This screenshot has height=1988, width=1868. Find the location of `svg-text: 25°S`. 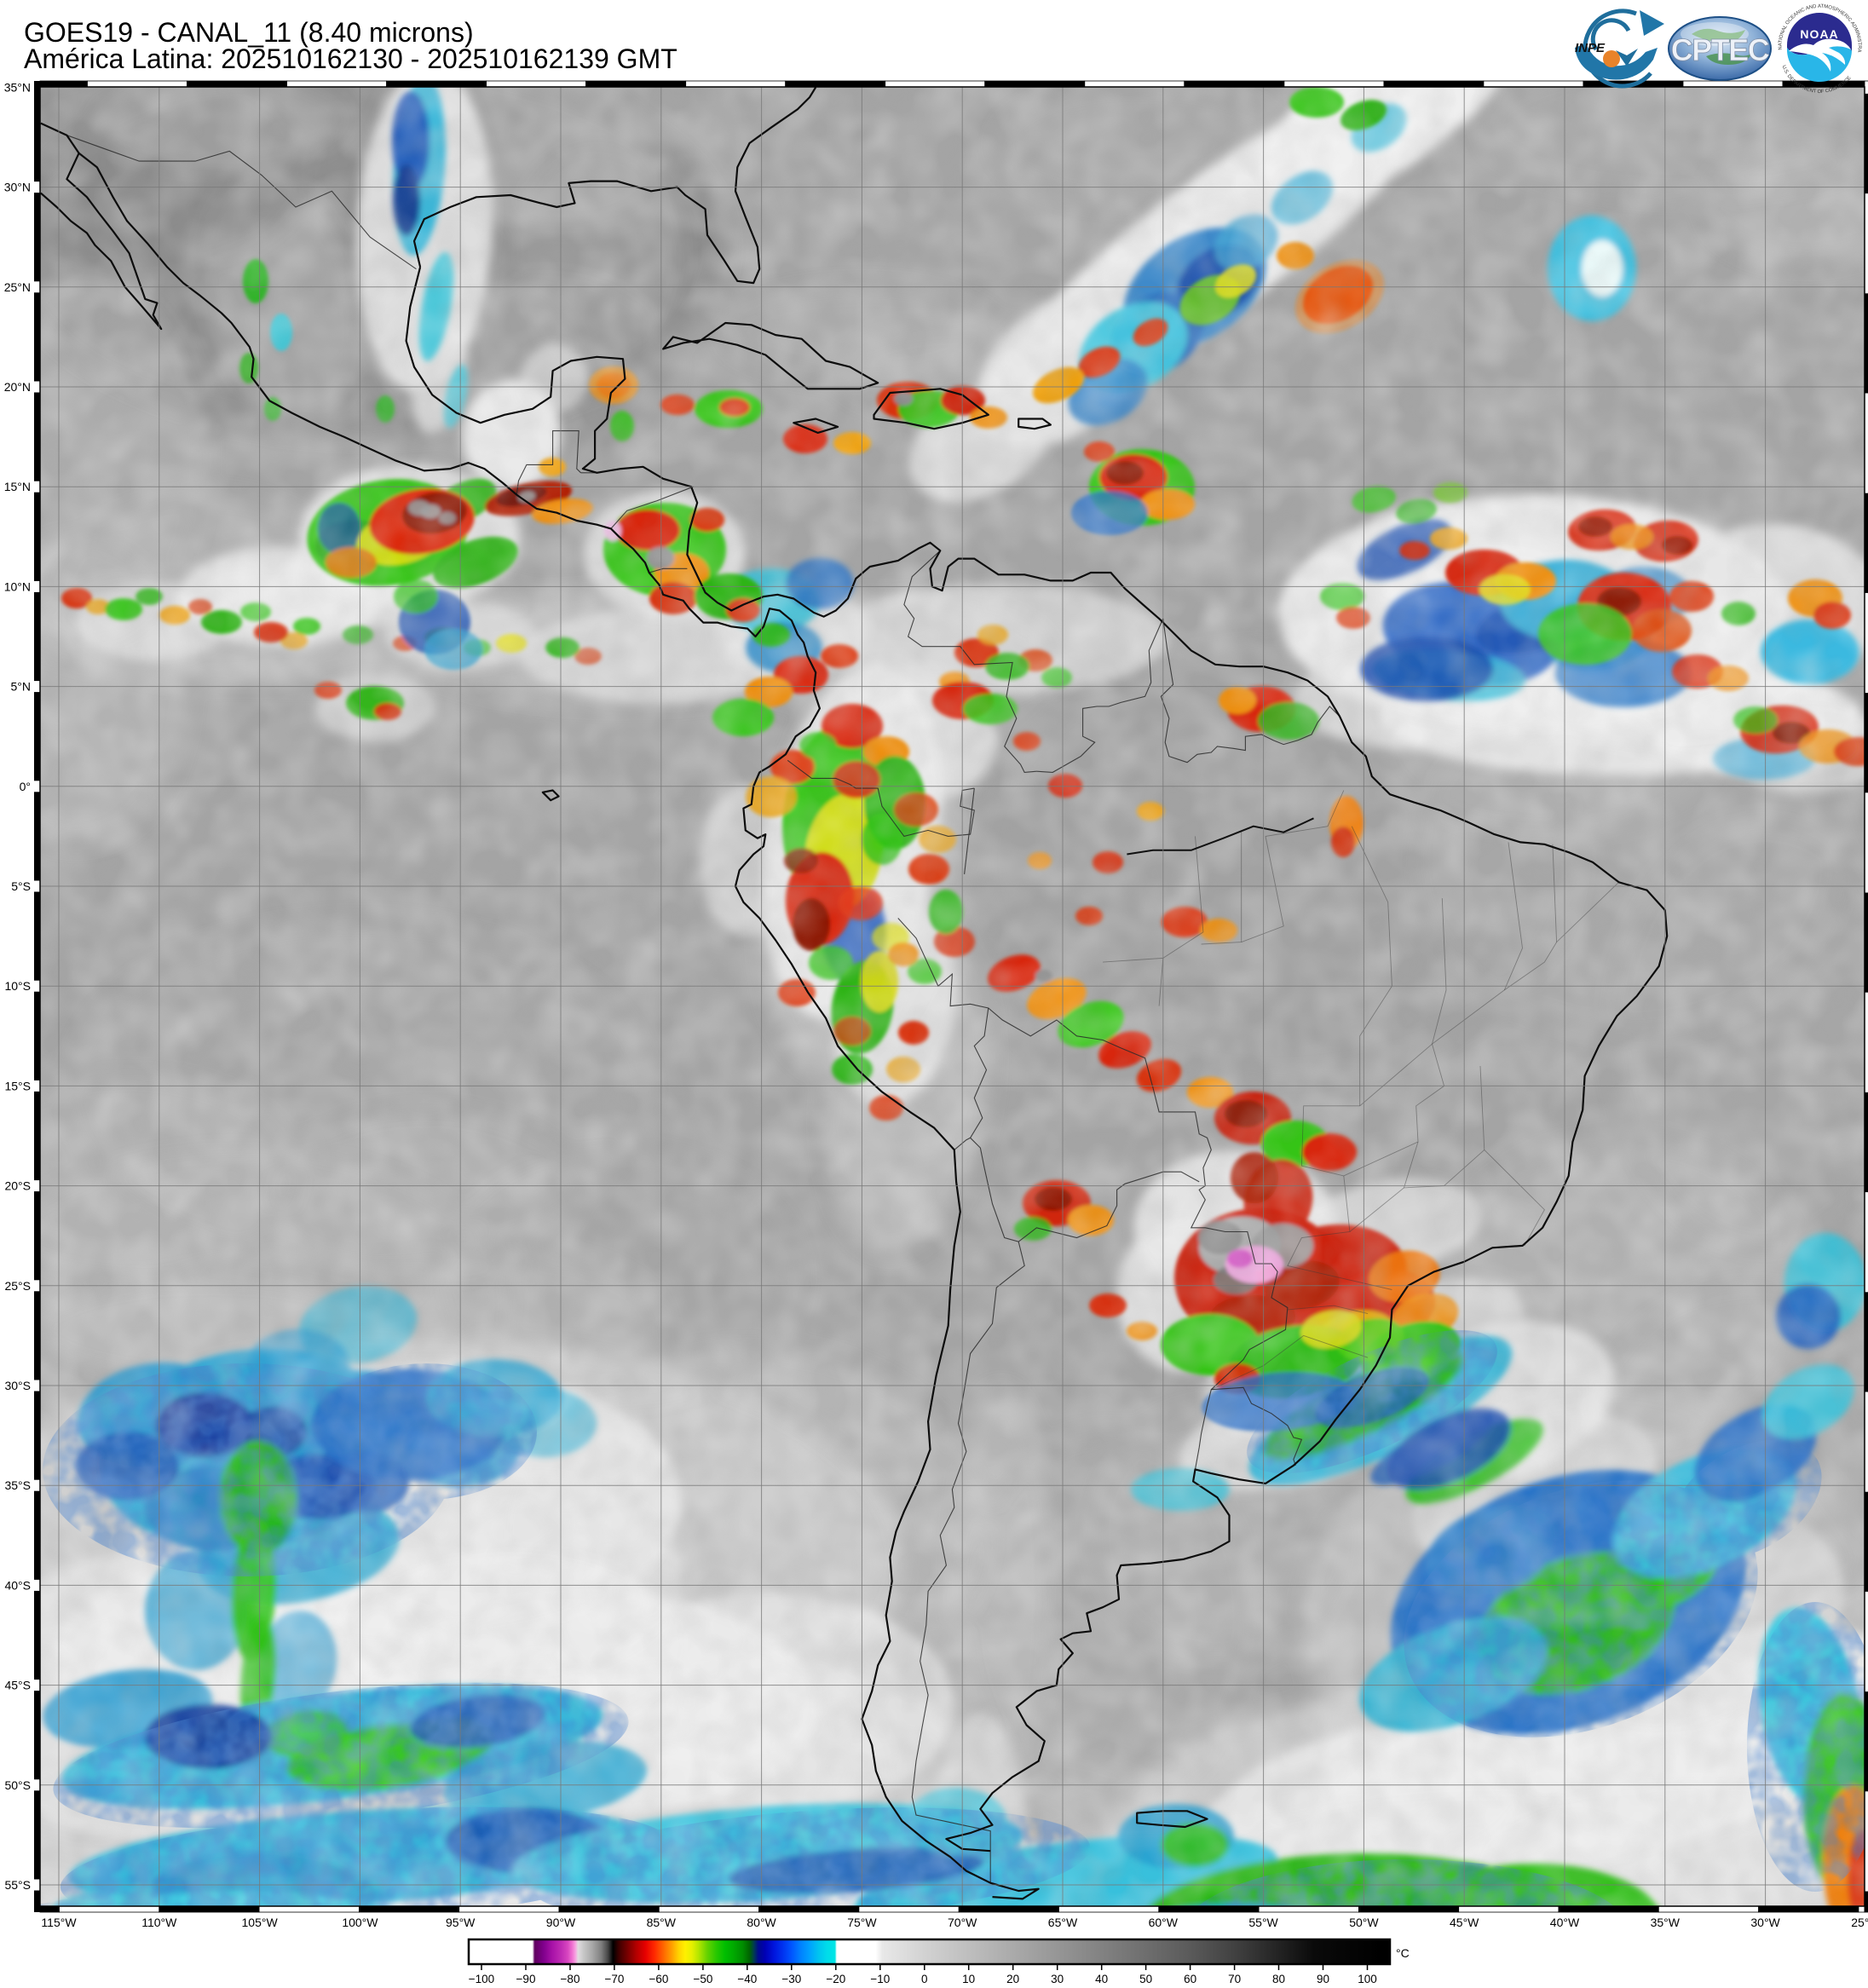

svg-text: 25°S is located at coordinates (17, 1286).